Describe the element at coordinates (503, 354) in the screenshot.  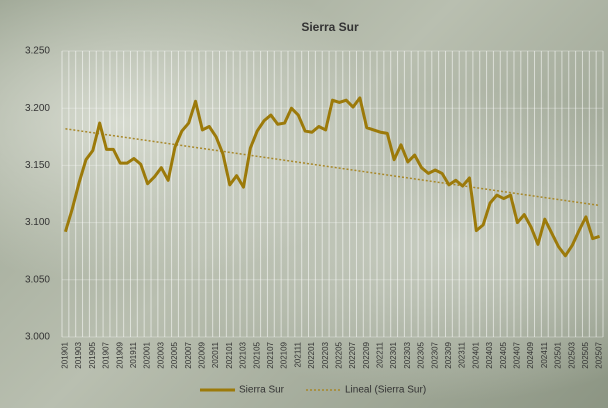
I see `x-tick-label: 202405` at that location.